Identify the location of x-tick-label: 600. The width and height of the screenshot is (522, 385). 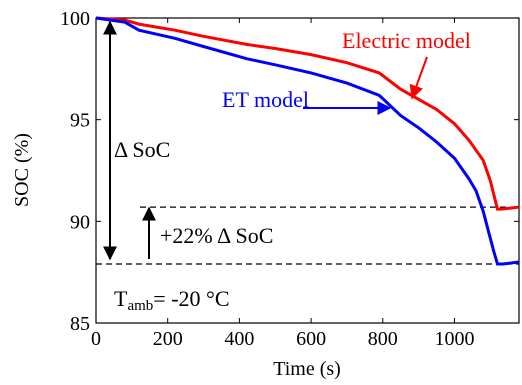
(311, 339).